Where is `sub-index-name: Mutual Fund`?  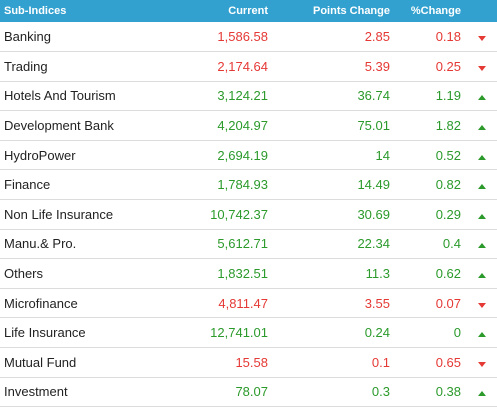 sub-index-name: Mutual Fund is located at coordinates (40, 362).